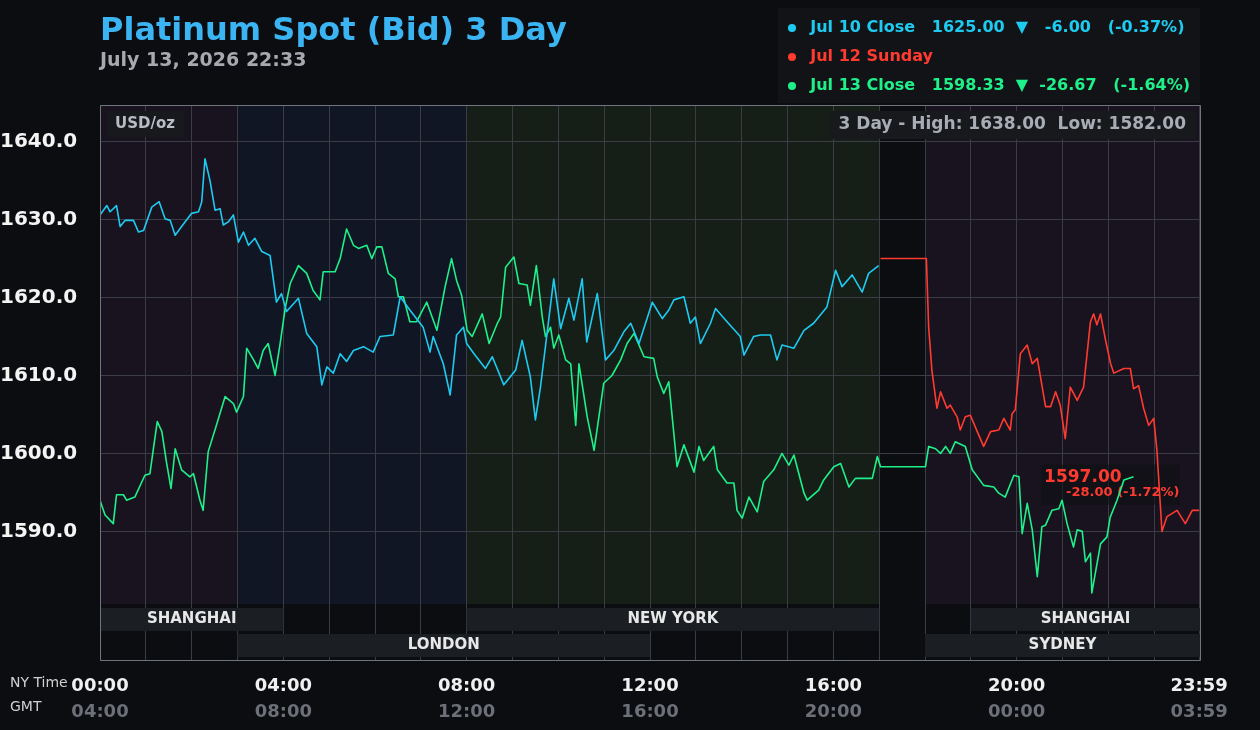 The width and height of the screenshot is (1260, 730). I want to click on band-label: NEW YORK, so click(673, 617).